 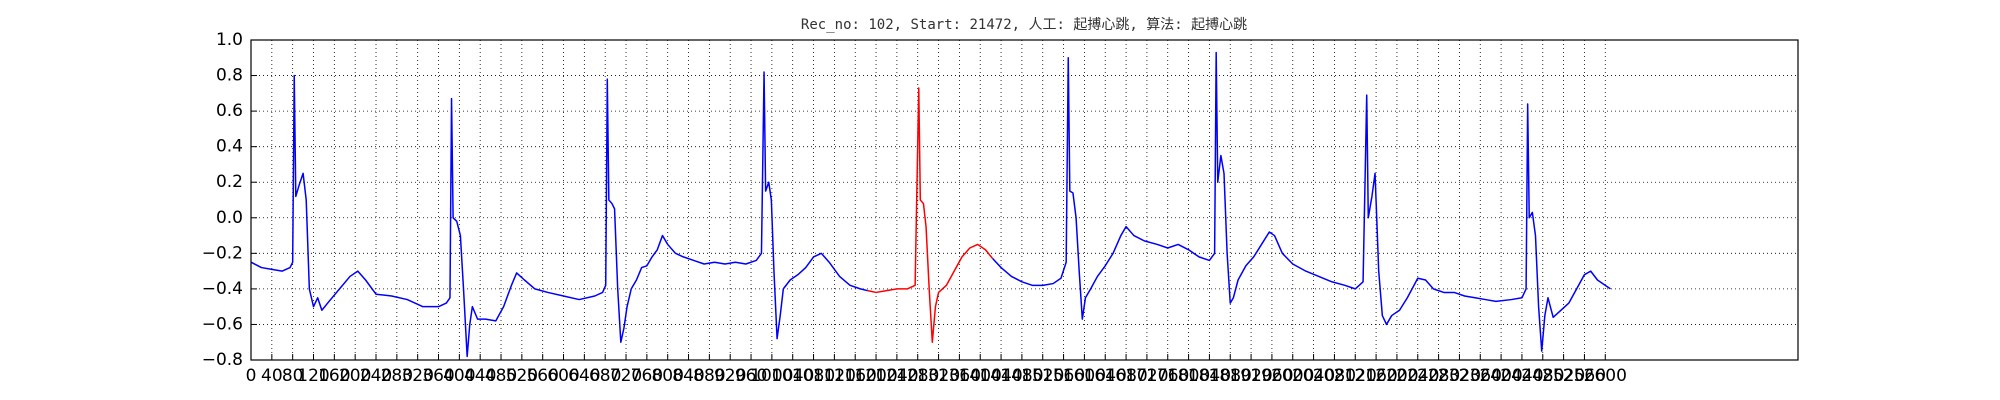 I want to click on x-tick-label: 240, so click(x=376, y=376).